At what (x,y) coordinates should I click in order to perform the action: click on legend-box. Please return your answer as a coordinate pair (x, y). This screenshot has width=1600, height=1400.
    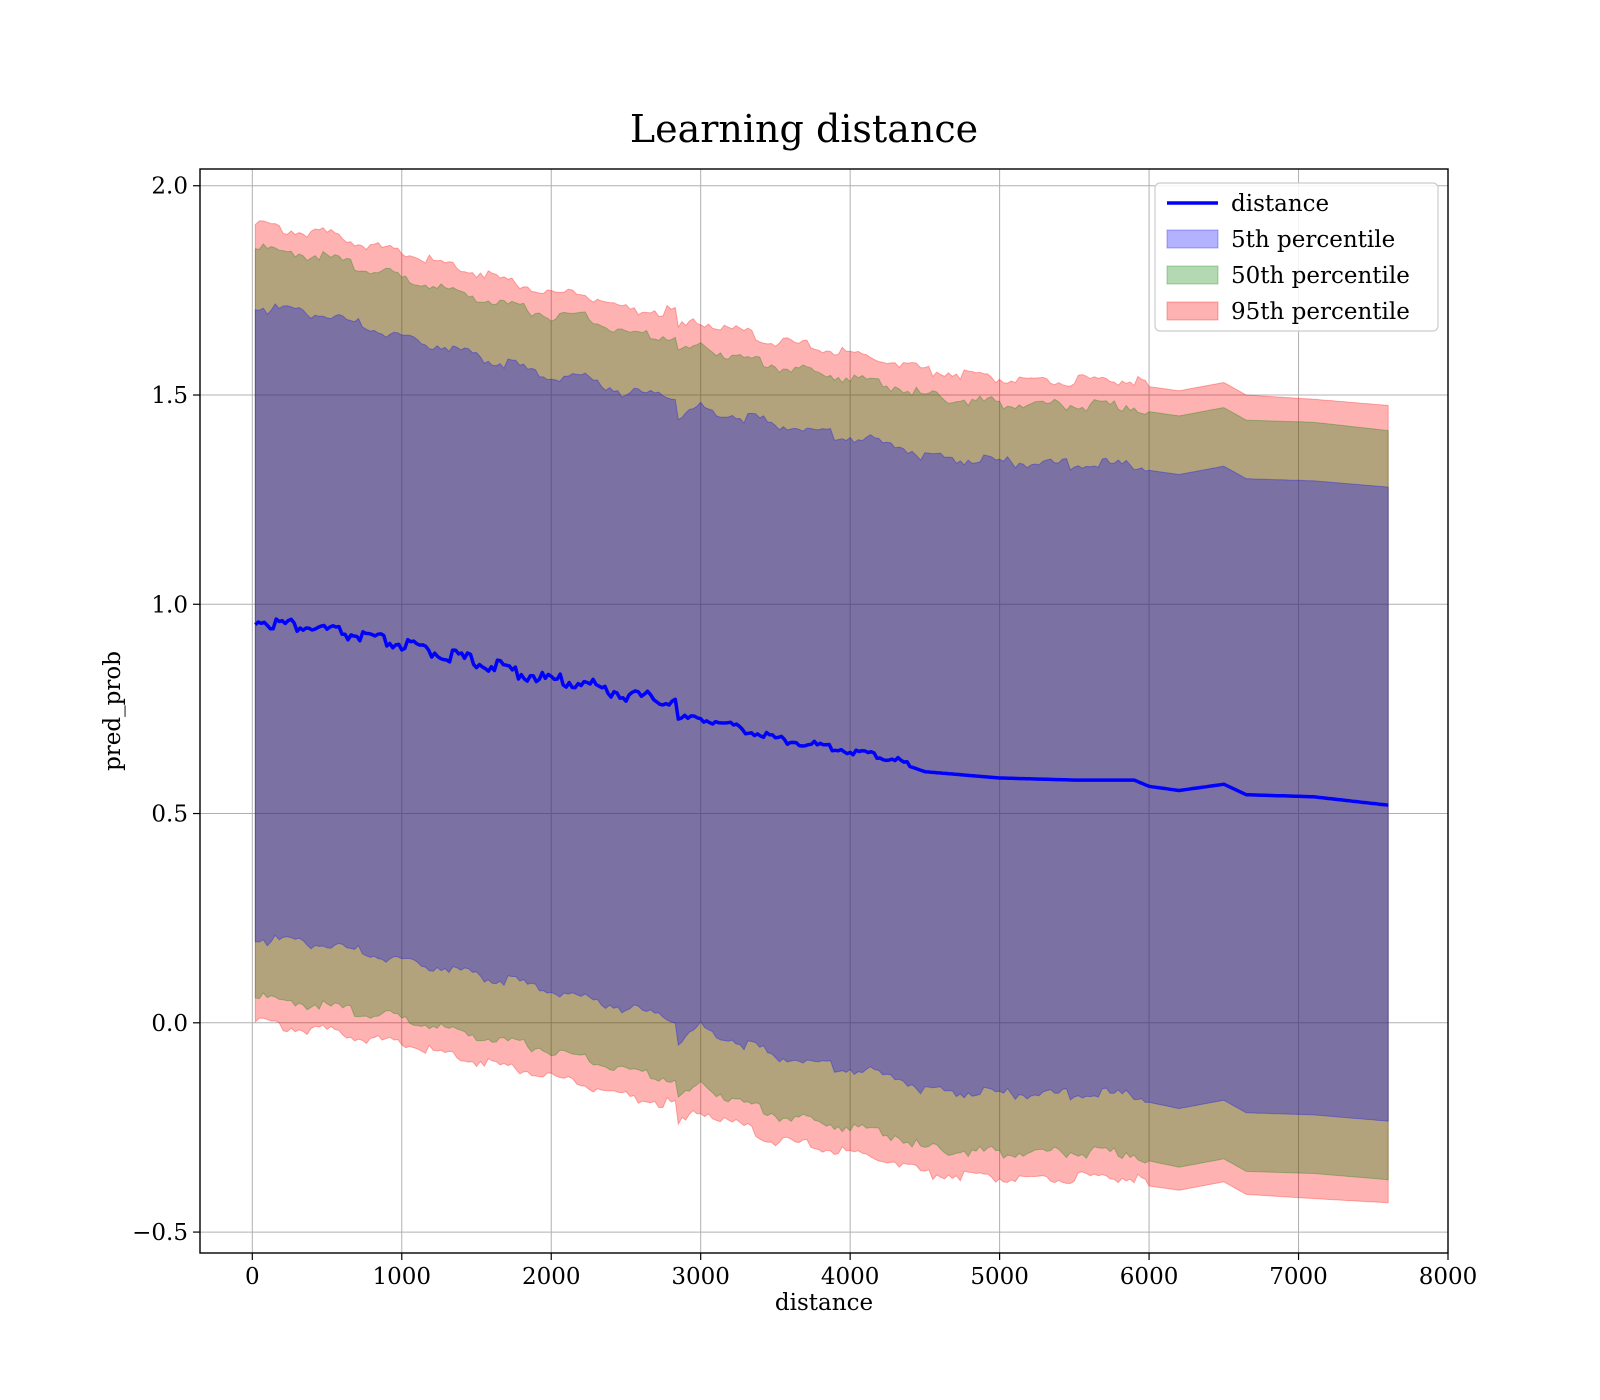
    Looking at the image, I should click on (1296, 257).